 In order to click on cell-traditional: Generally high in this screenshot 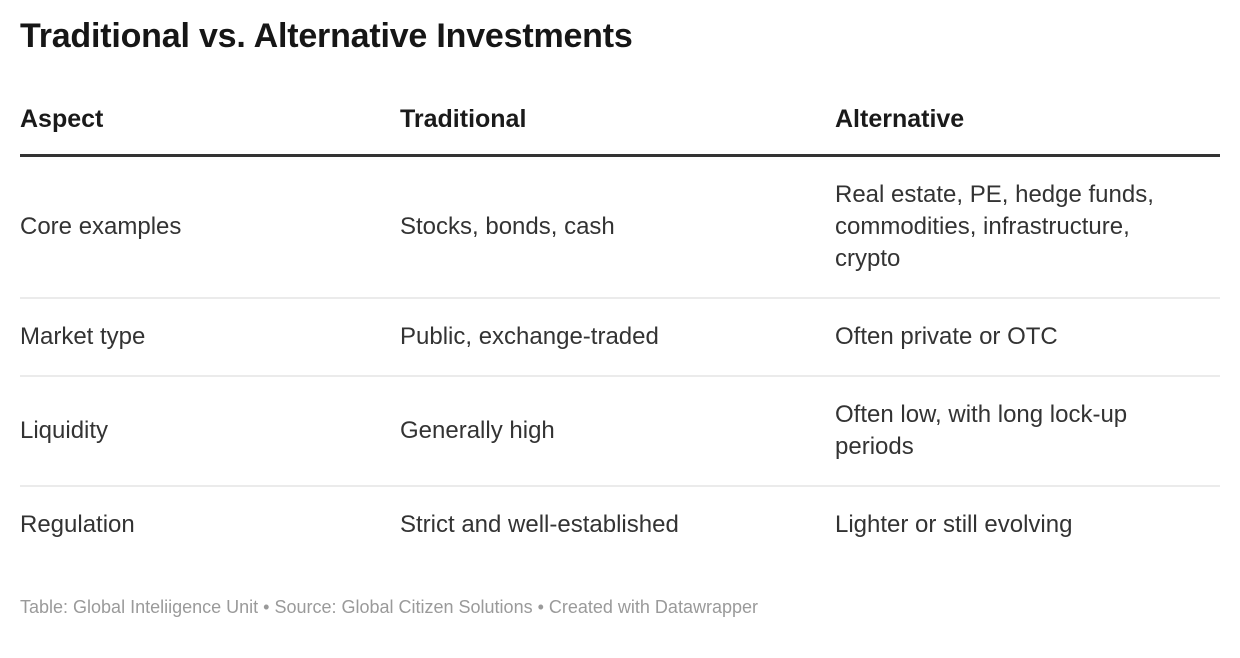, I will do `click(617, 430)`.